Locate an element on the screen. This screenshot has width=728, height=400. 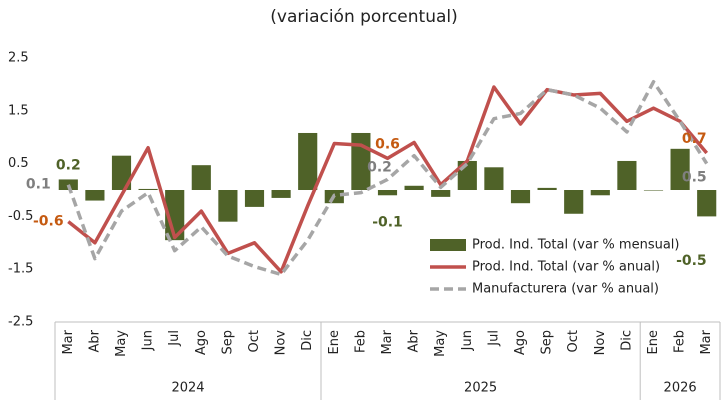
y-tick-label: 2.5 is located at coordinates (18, 58).